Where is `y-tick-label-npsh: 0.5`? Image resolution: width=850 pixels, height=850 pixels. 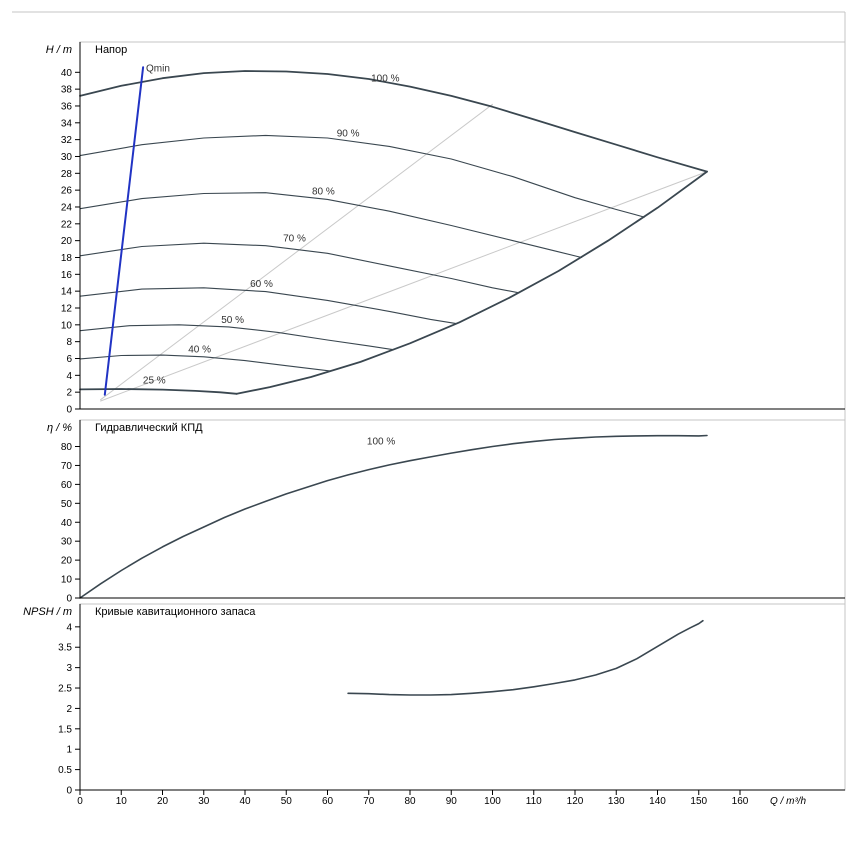 y-tick-label-npsh: 0.5 is located at coordinates (65, 770).